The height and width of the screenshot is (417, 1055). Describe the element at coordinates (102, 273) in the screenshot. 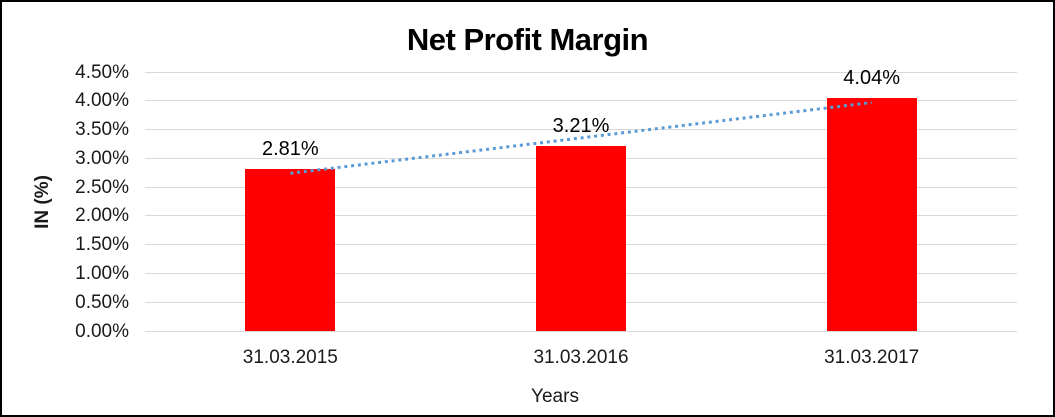

I see `y-tick-label: 1.00%` at that location.